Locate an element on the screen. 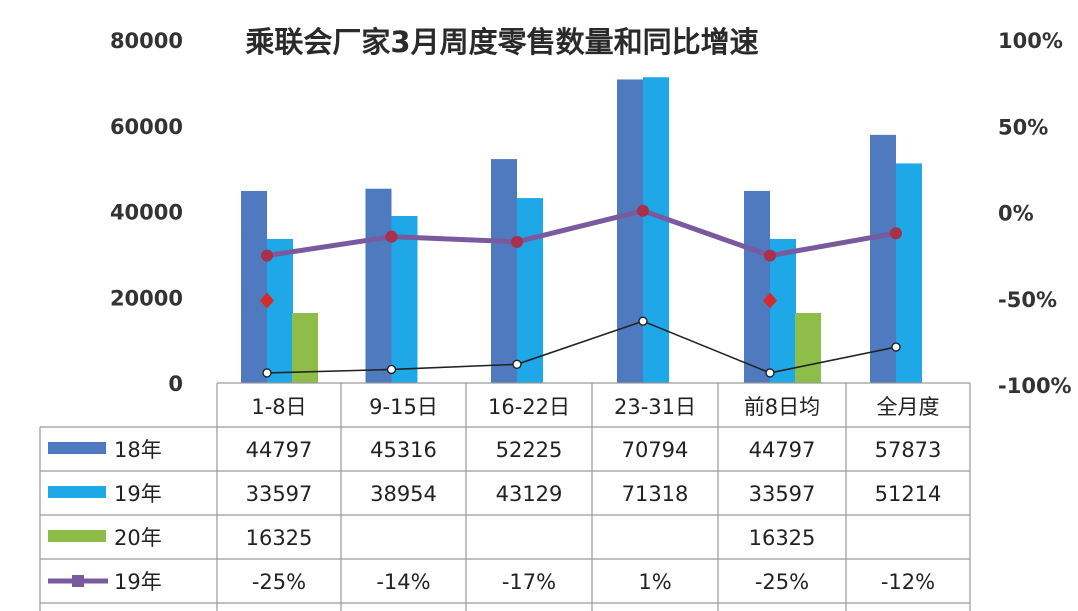 The image size is (1078, 611). category-label: 23-31日 is located at coordinates (655, 407).